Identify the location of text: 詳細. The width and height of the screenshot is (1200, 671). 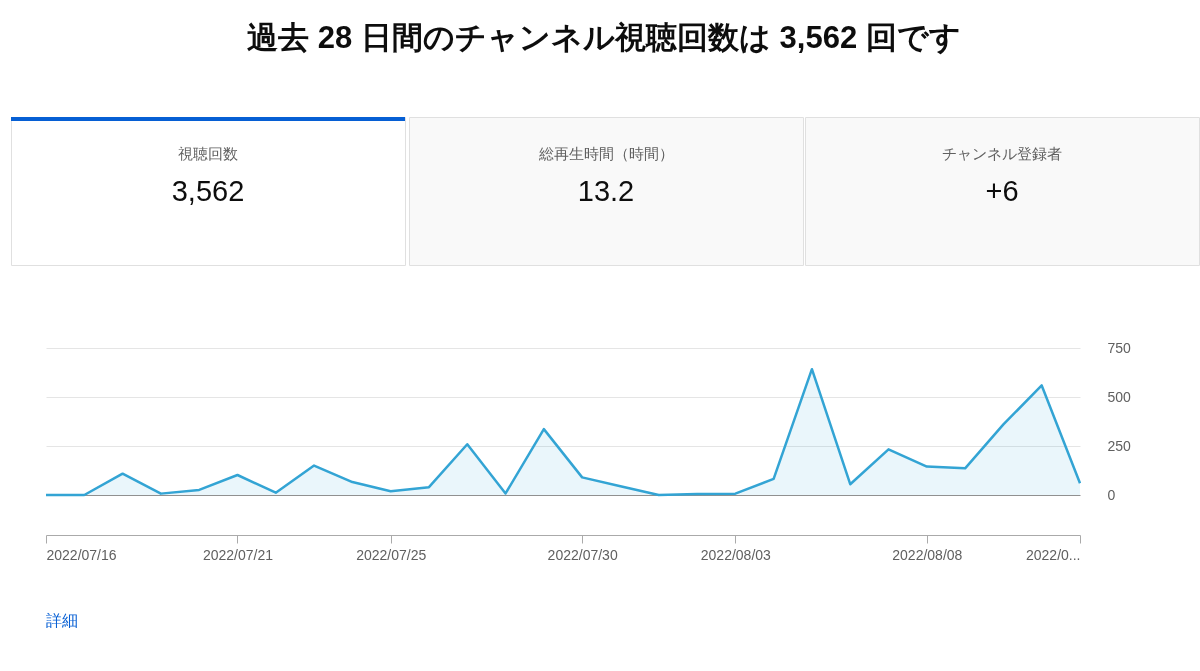
(62, 620).